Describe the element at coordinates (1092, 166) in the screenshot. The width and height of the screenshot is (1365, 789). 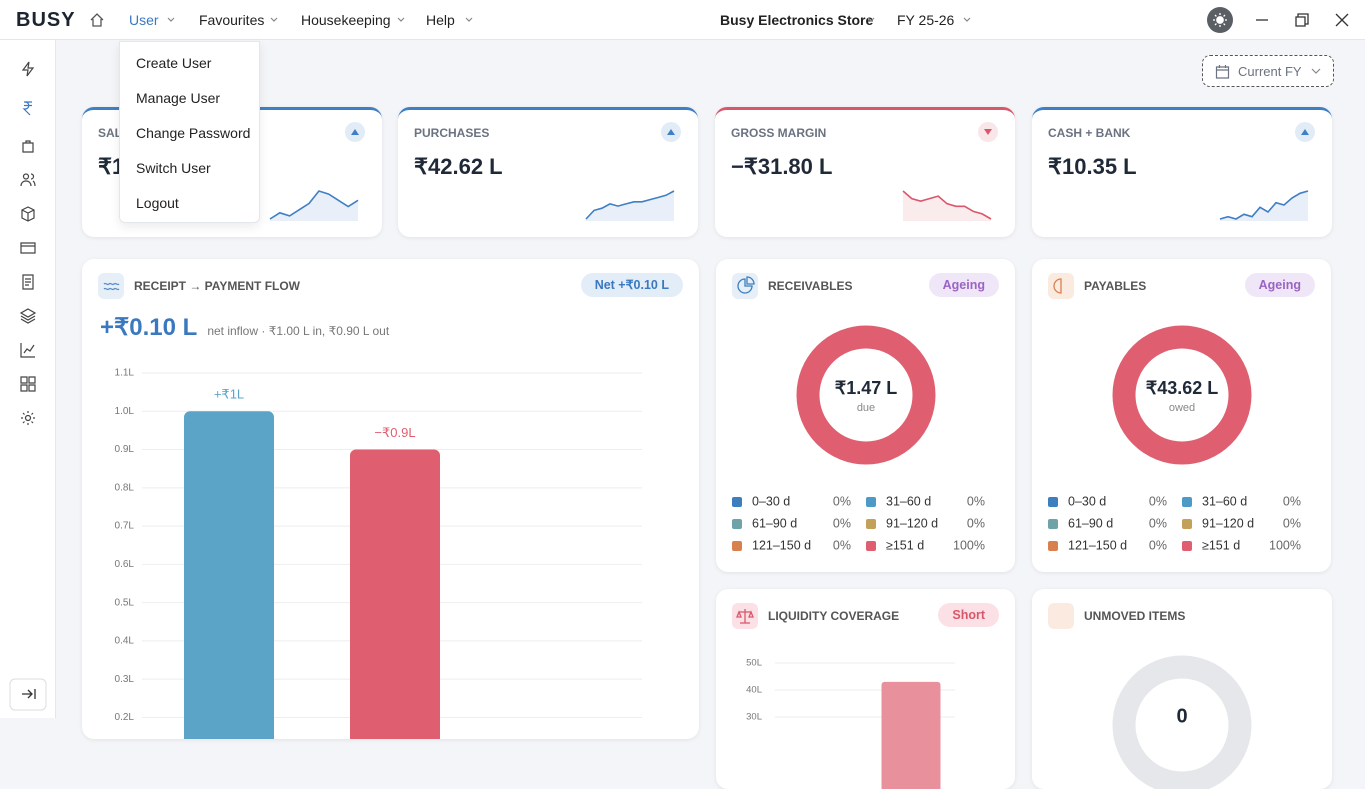
I see `kpi-value: ₹10.35 L` at that location.